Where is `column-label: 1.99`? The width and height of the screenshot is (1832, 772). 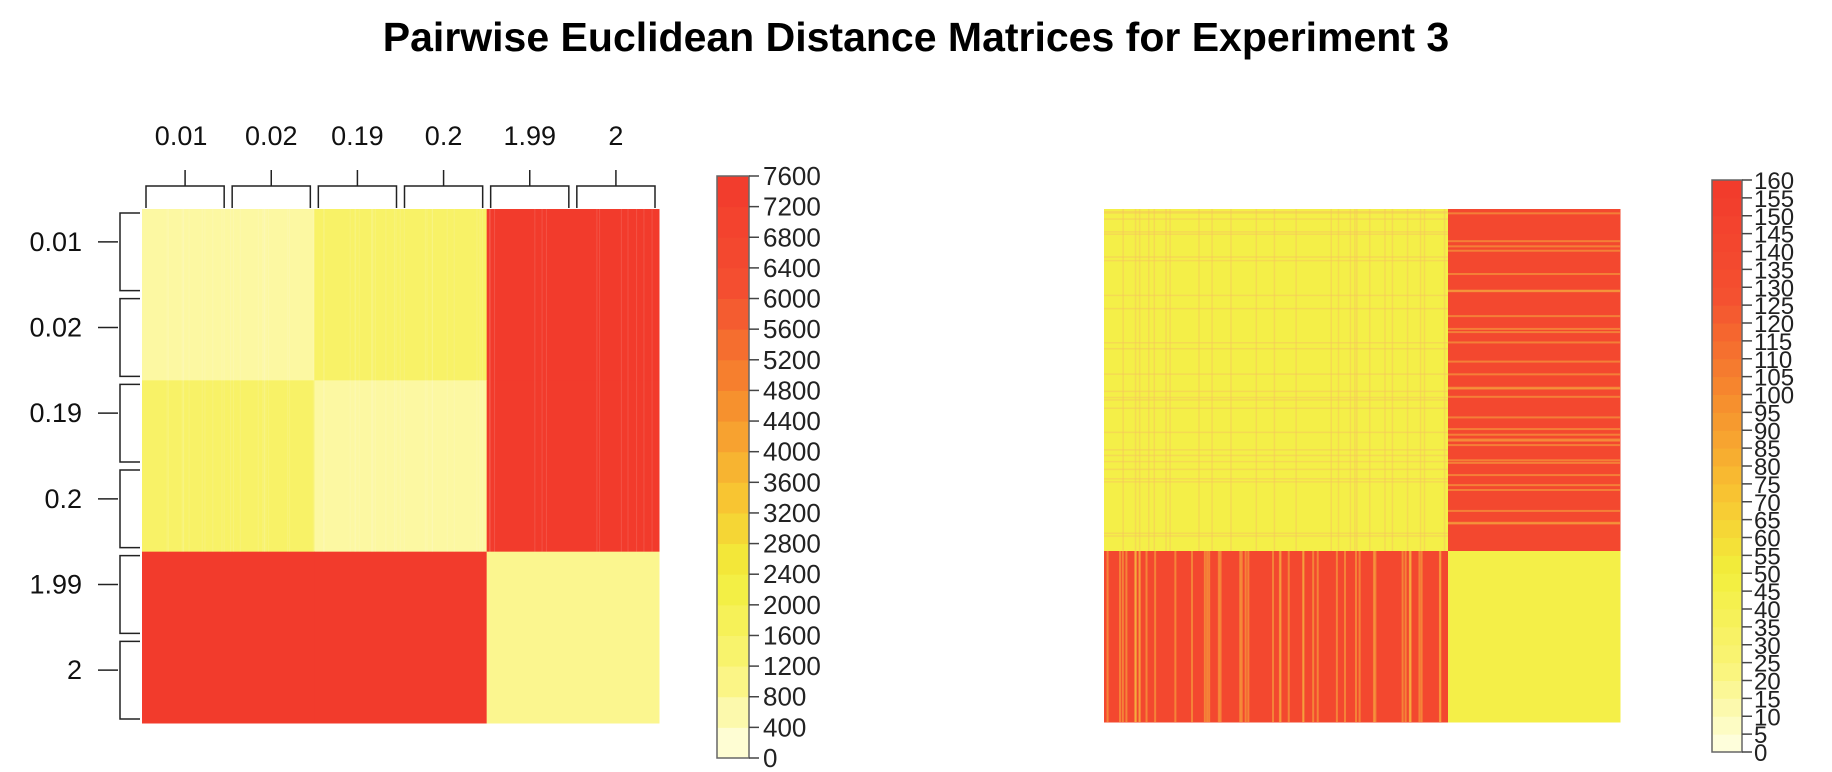
column-label: 1.99 is located at coordinates (529, 136).